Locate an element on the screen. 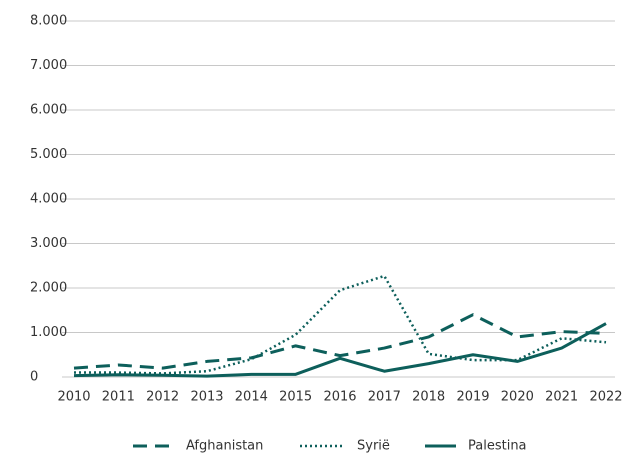 This screenshot has width=633, height=457. x-tick-label: 2015 is located at coordinates (295, 397).